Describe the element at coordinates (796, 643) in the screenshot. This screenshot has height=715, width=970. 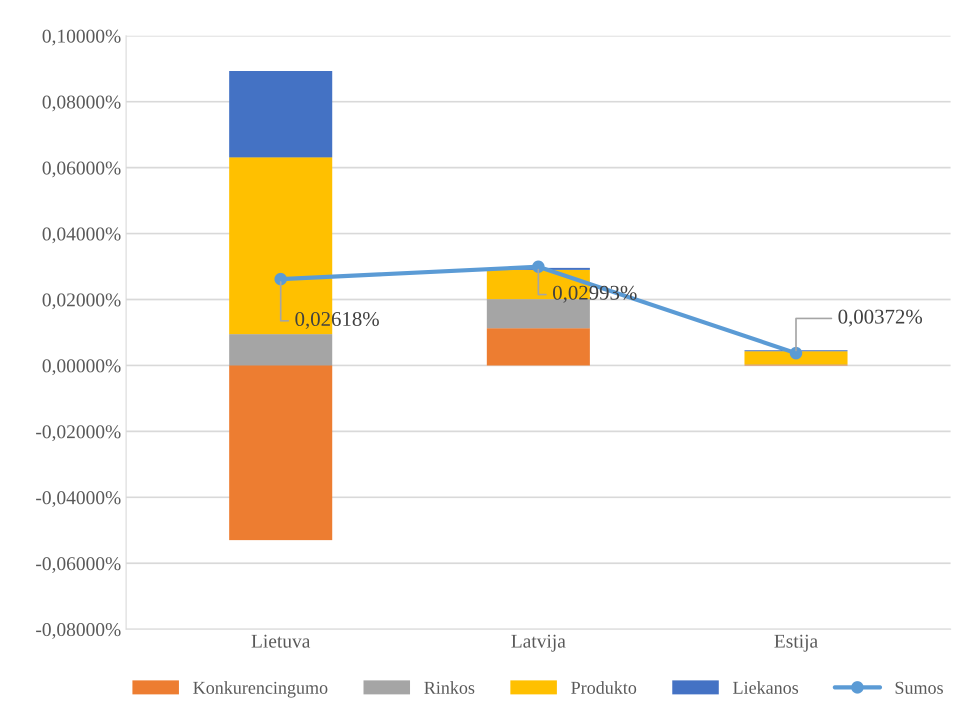
I see `x-tick-label: Estija` at that location.